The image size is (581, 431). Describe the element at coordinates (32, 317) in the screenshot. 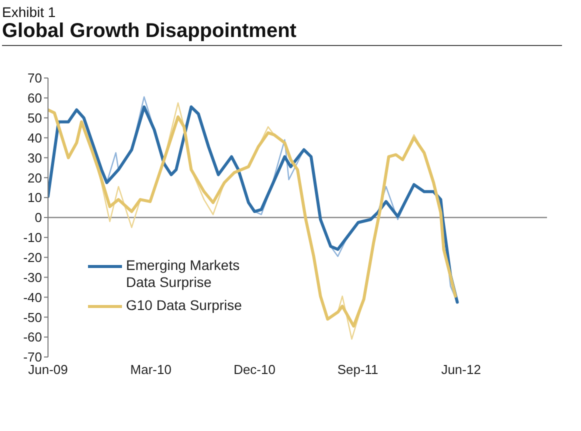

I see `y-tick-label: -50` at that location.